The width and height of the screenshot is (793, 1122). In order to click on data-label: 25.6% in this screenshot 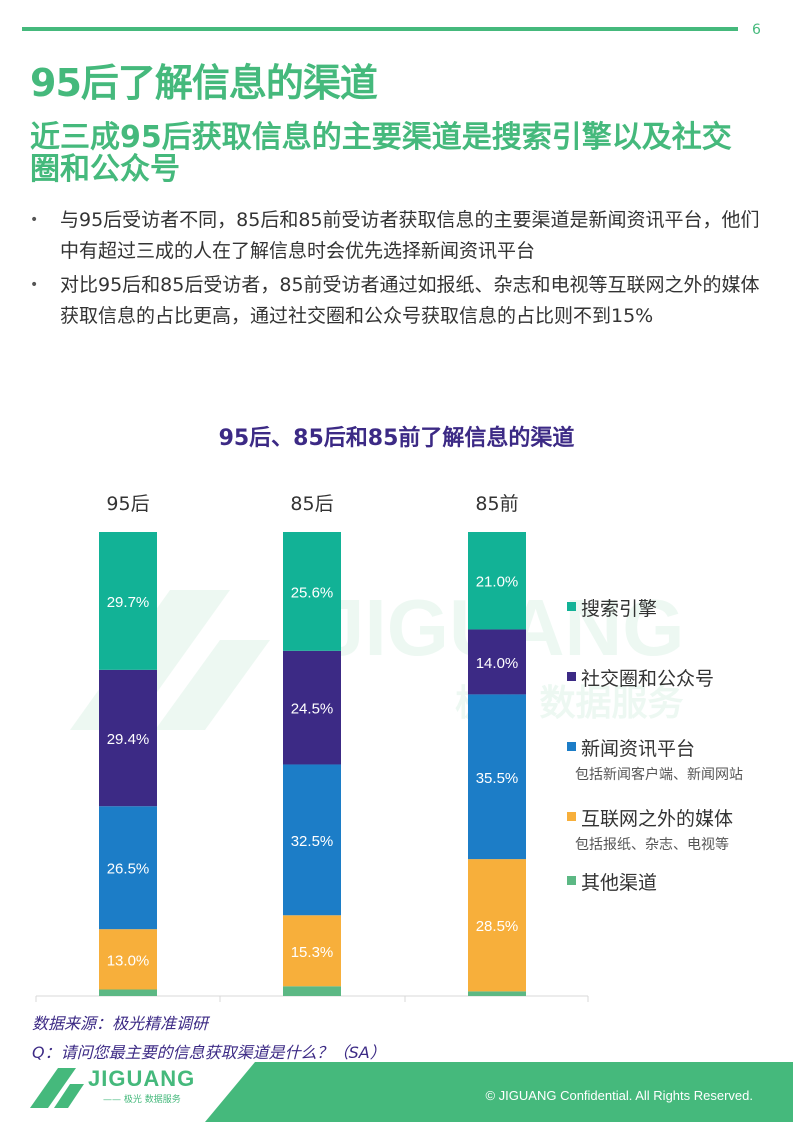, I will do `click(312, 592)`.